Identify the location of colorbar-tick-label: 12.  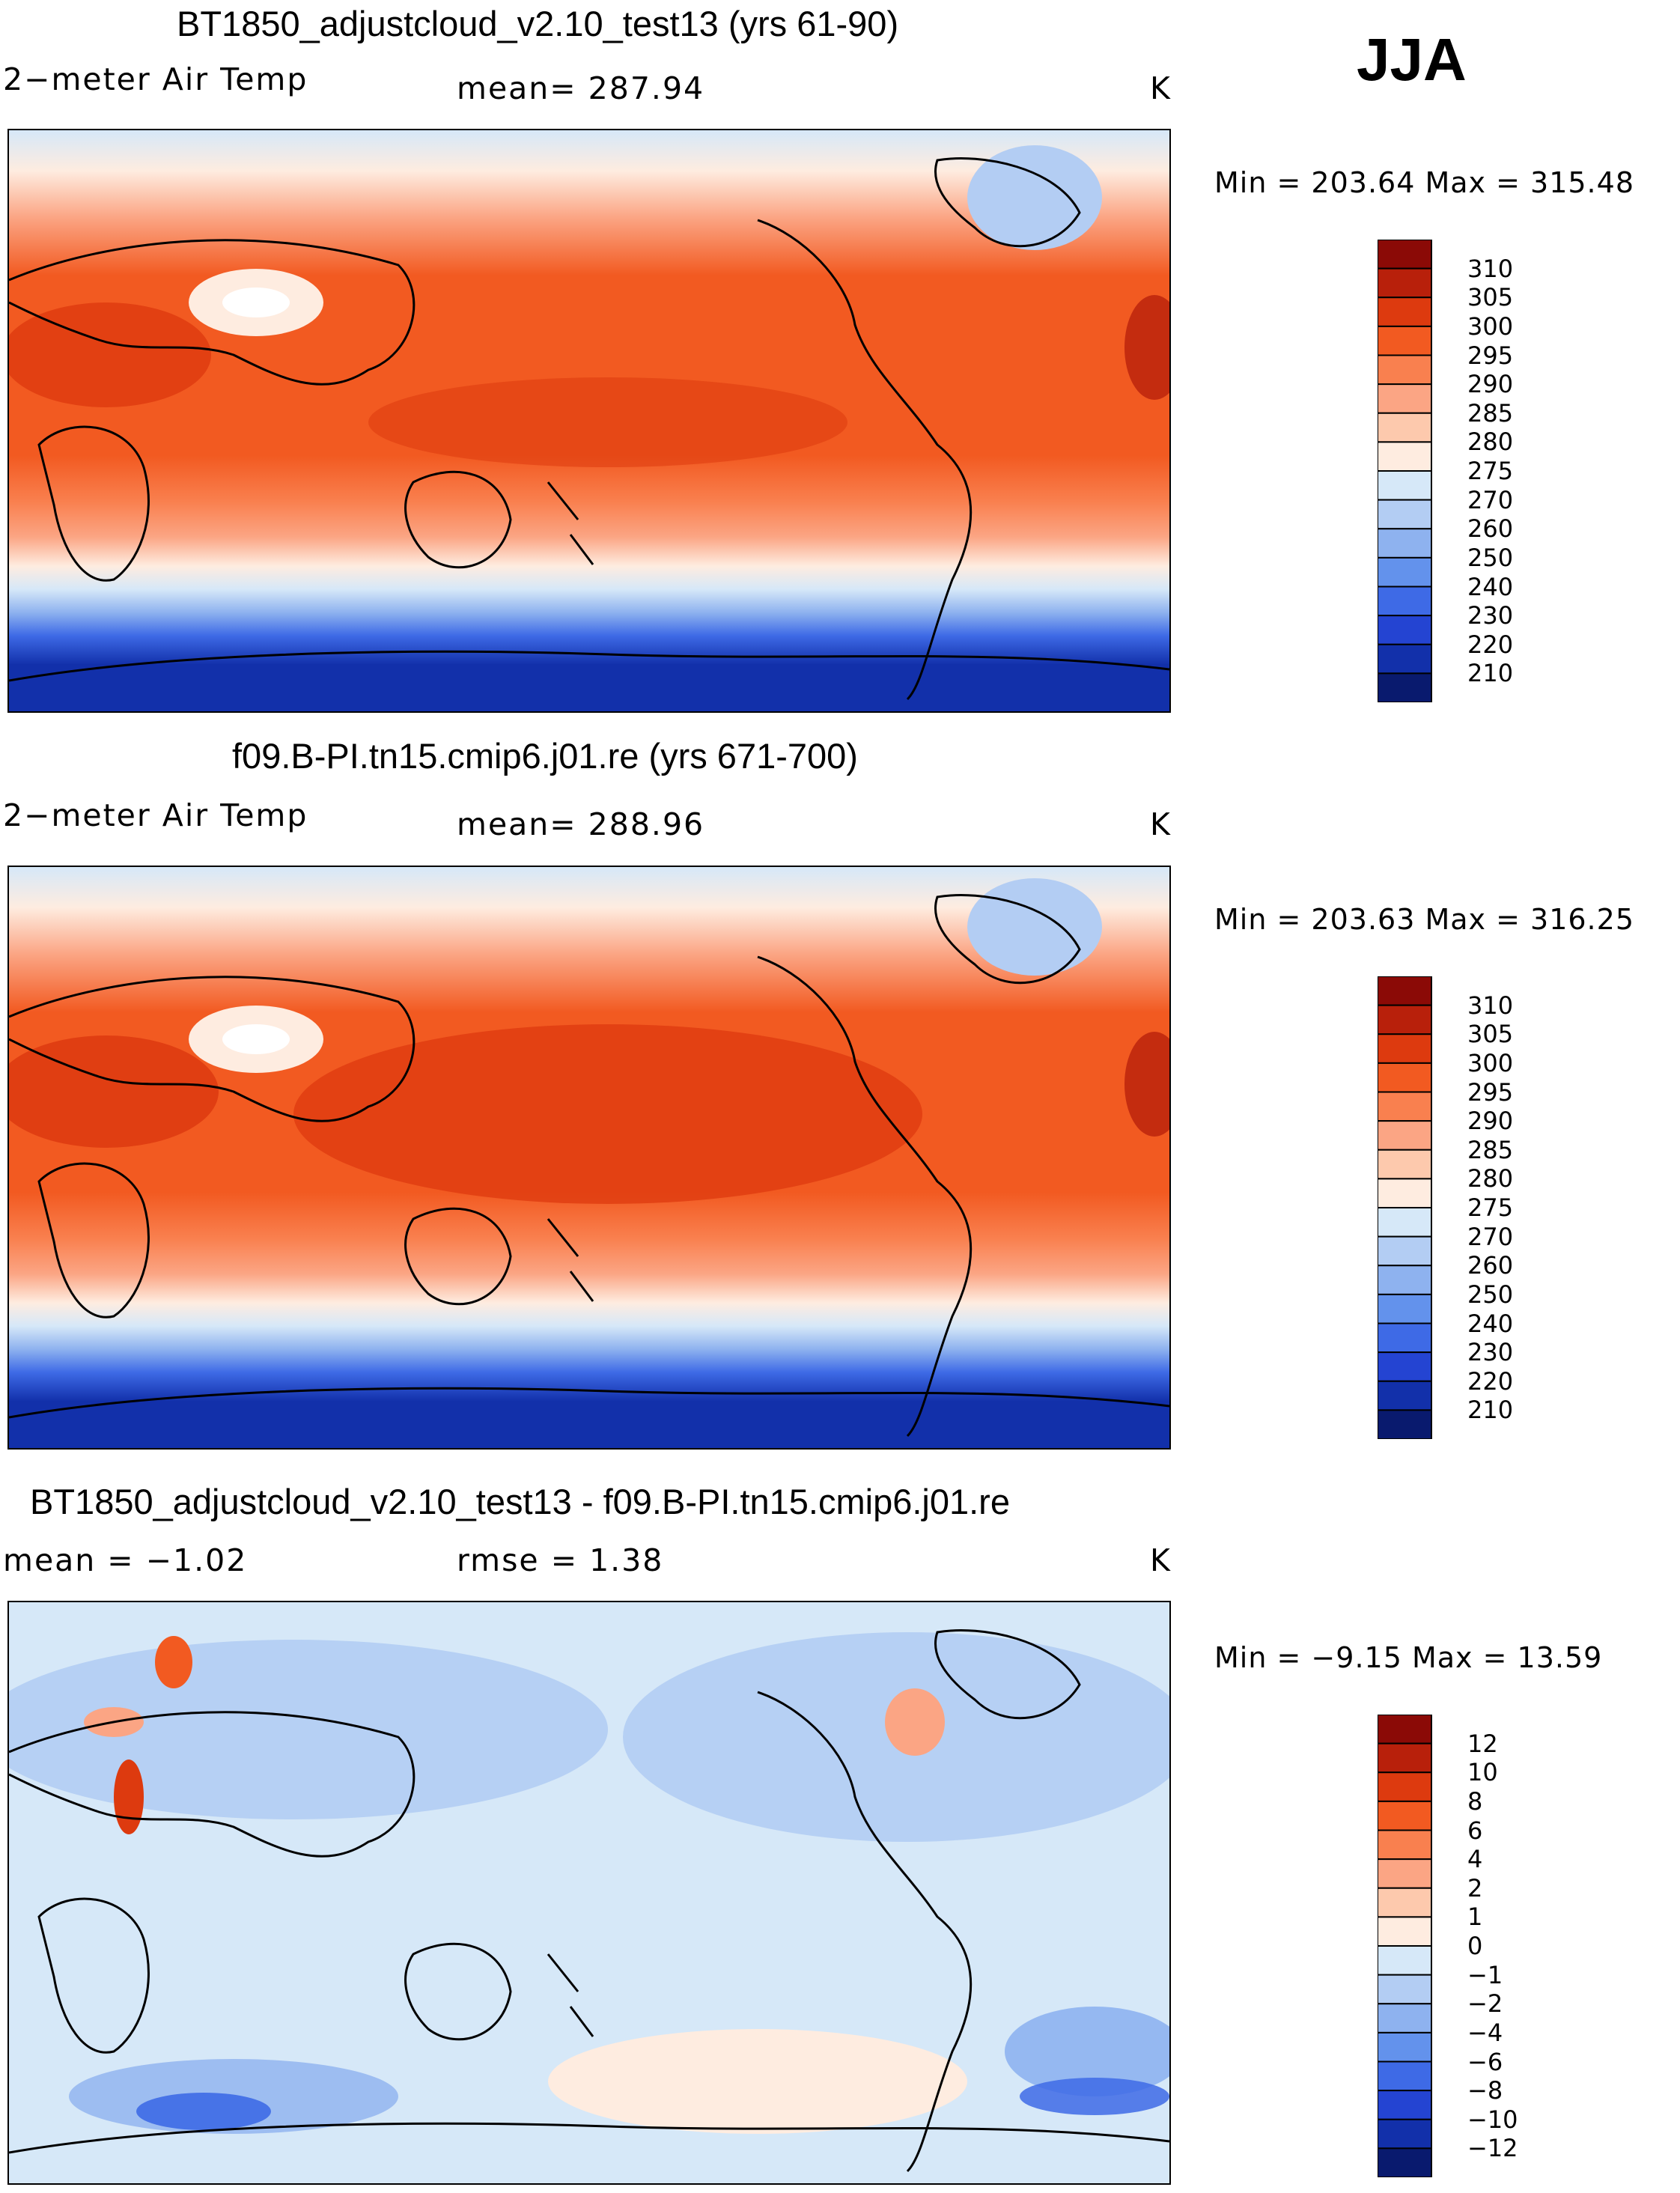
(1482, 1743).